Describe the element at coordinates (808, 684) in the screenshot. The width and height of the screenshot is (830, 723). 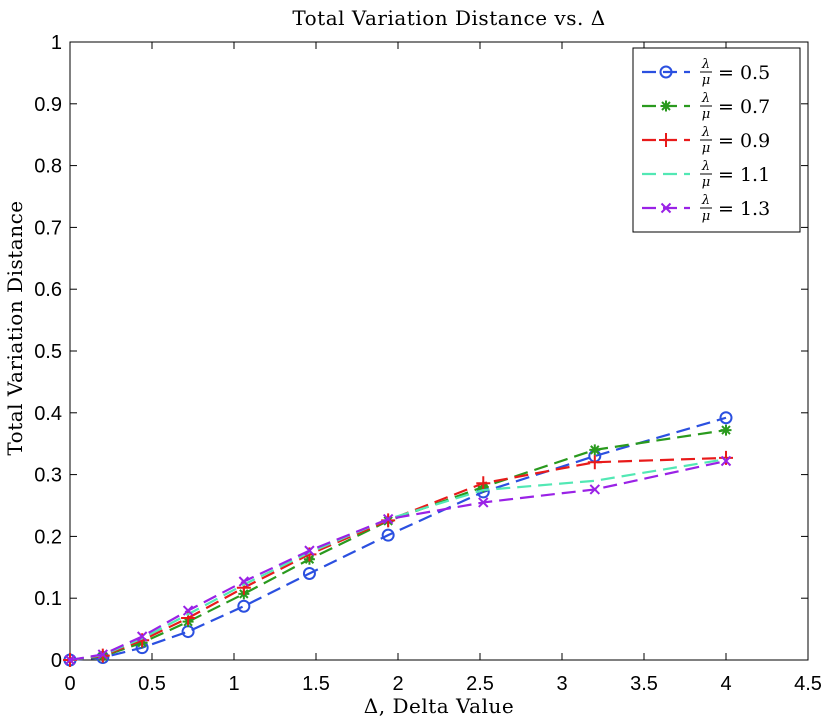
I see `x-tick-label: 4.5` at that location.